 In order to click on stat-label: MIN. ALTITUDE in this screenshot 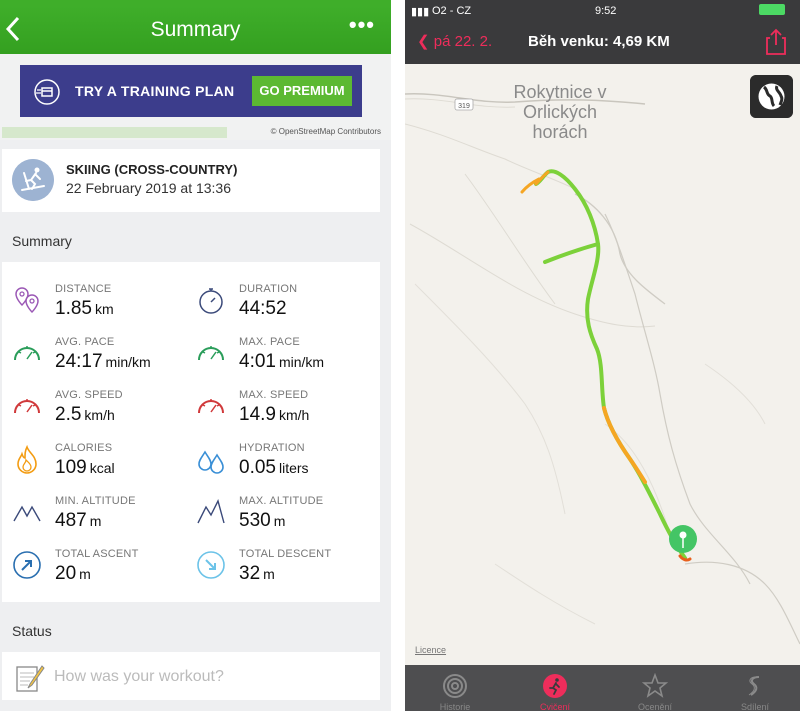, I will do `click(95, 501)`.